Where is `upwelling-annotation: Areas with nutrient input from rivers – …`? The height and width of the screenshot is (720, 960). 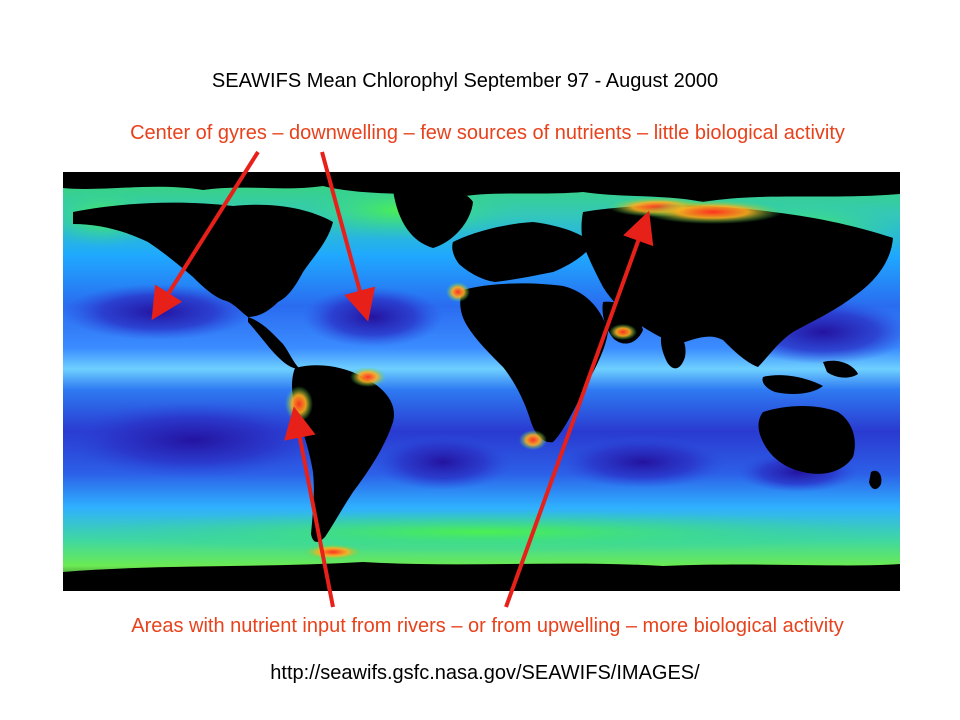
upwelling-annotation: Areas with nutrient input from rivers – … is located at coordinates (487, 626).